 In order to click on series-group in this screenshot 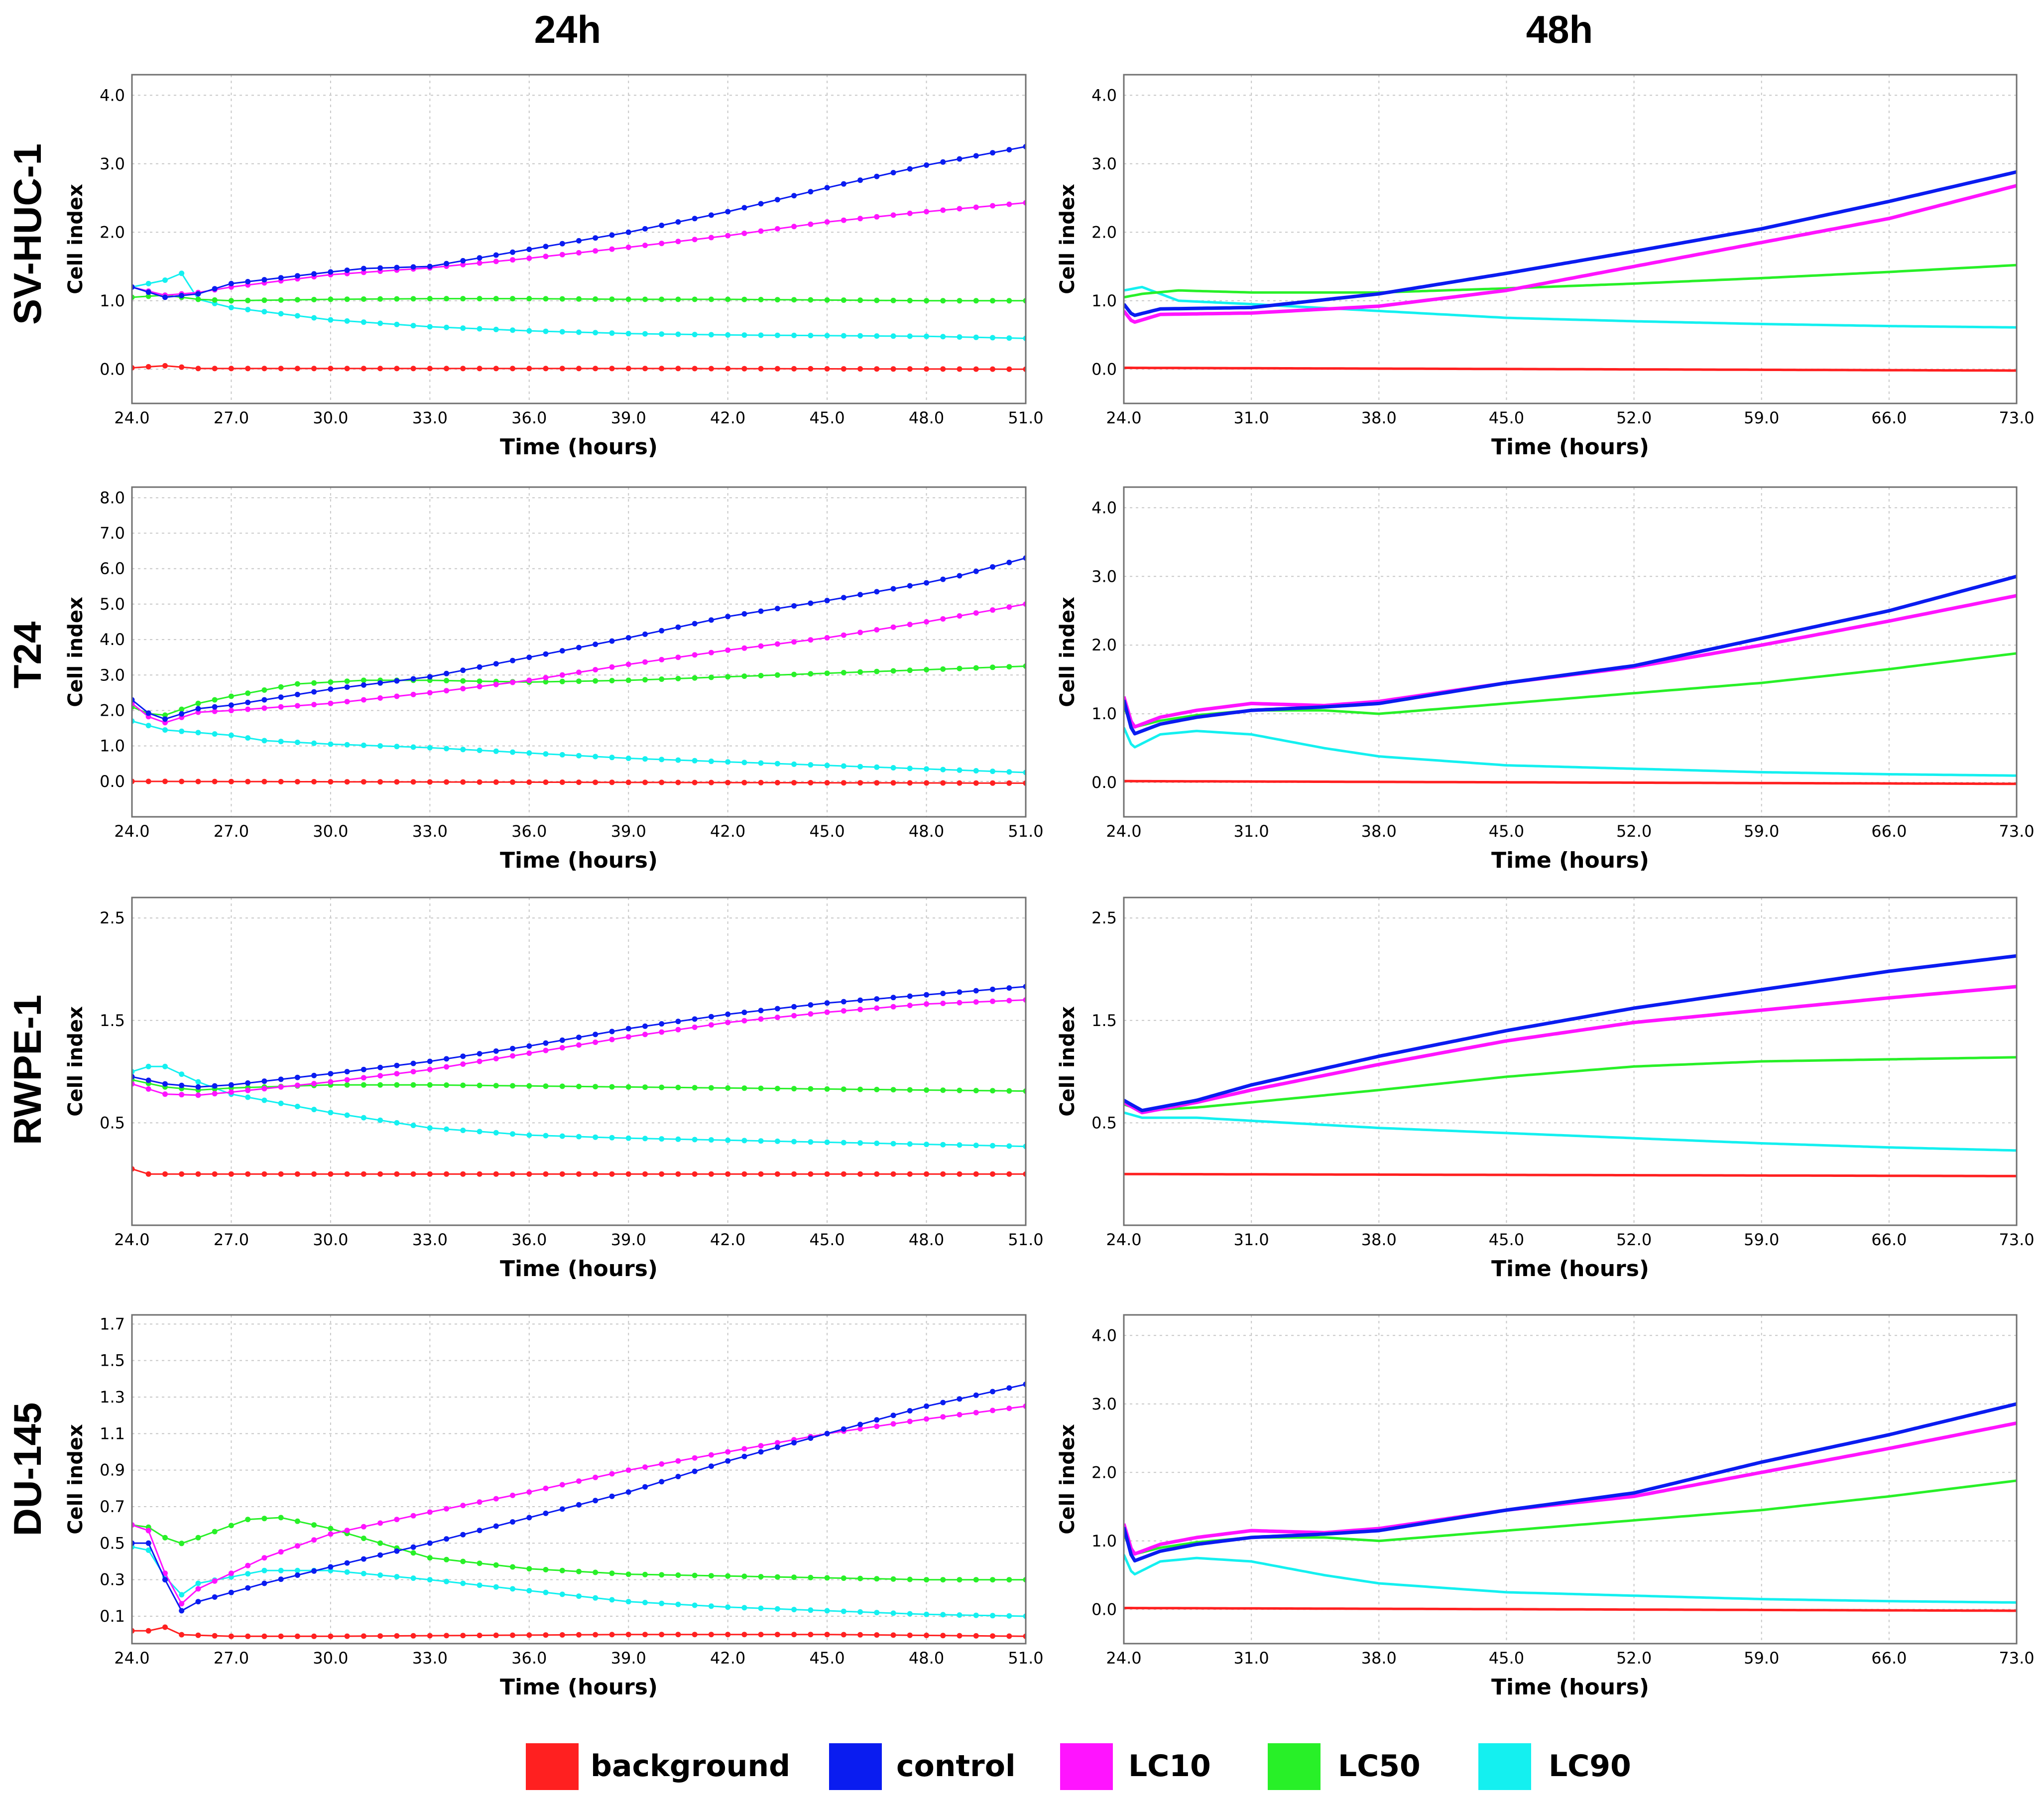, I will do `click(579, 1510)`.